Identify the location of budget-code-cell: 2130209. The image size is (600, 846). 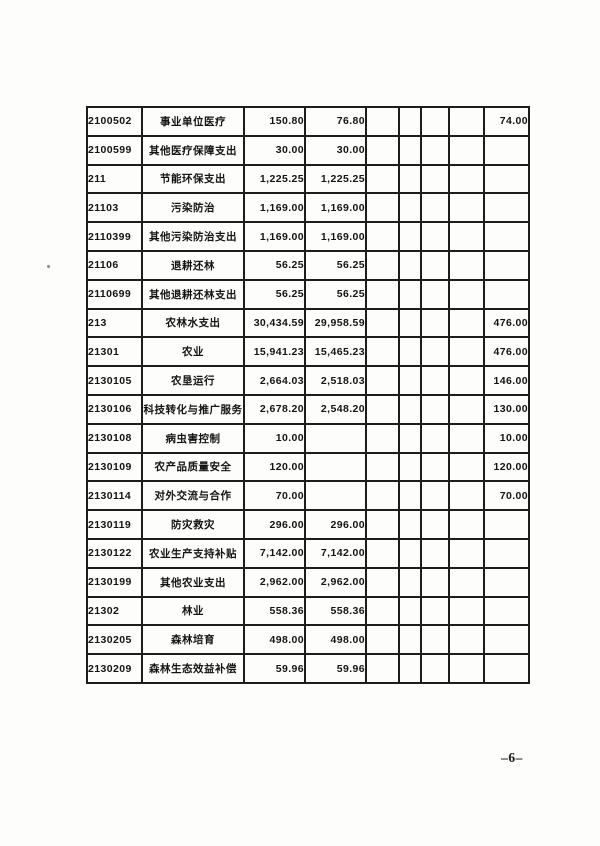
(114, 668).